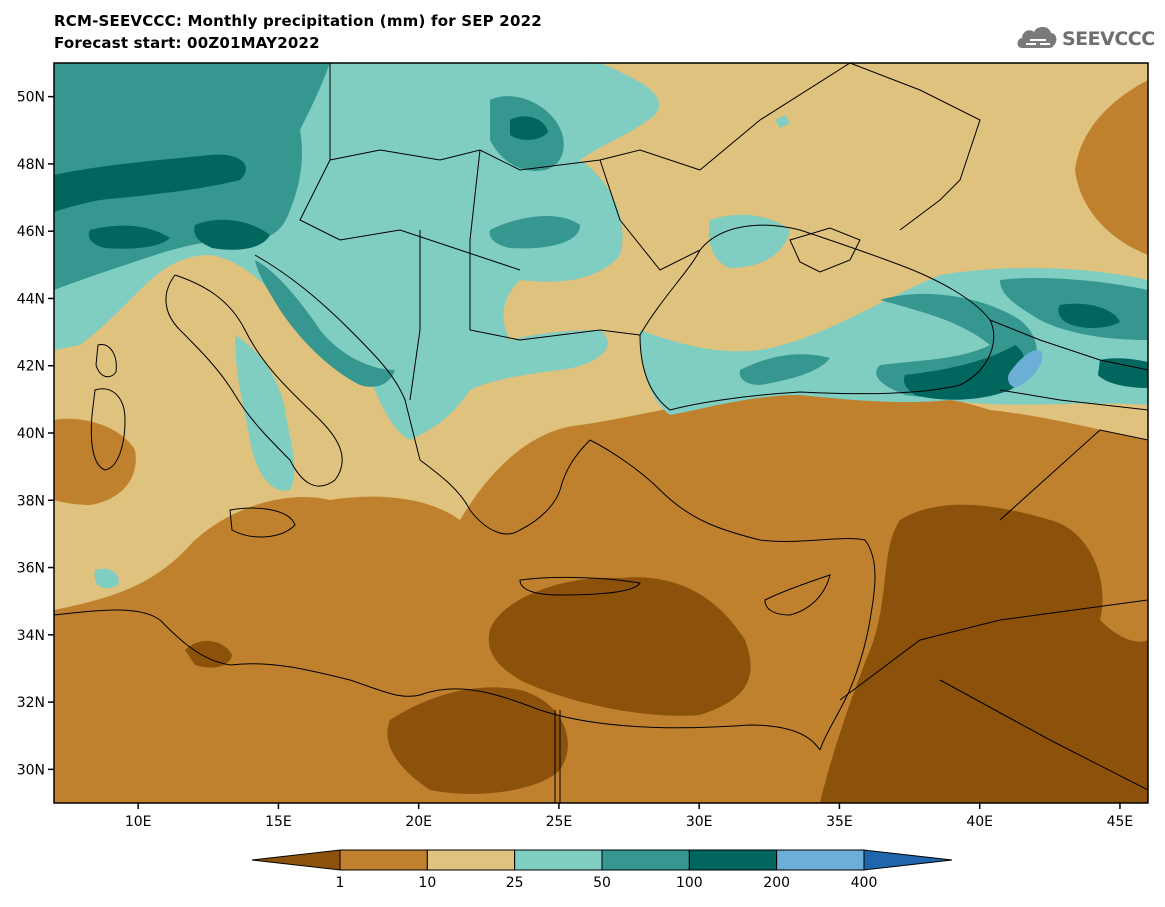 This screenshot has width=1165, height=907. Describe the element at coordinates (629, 816) in the screenshot. I see `longitude-axis: 10E 15E 20E 25E 30E 35E 40E 45E` at that location.